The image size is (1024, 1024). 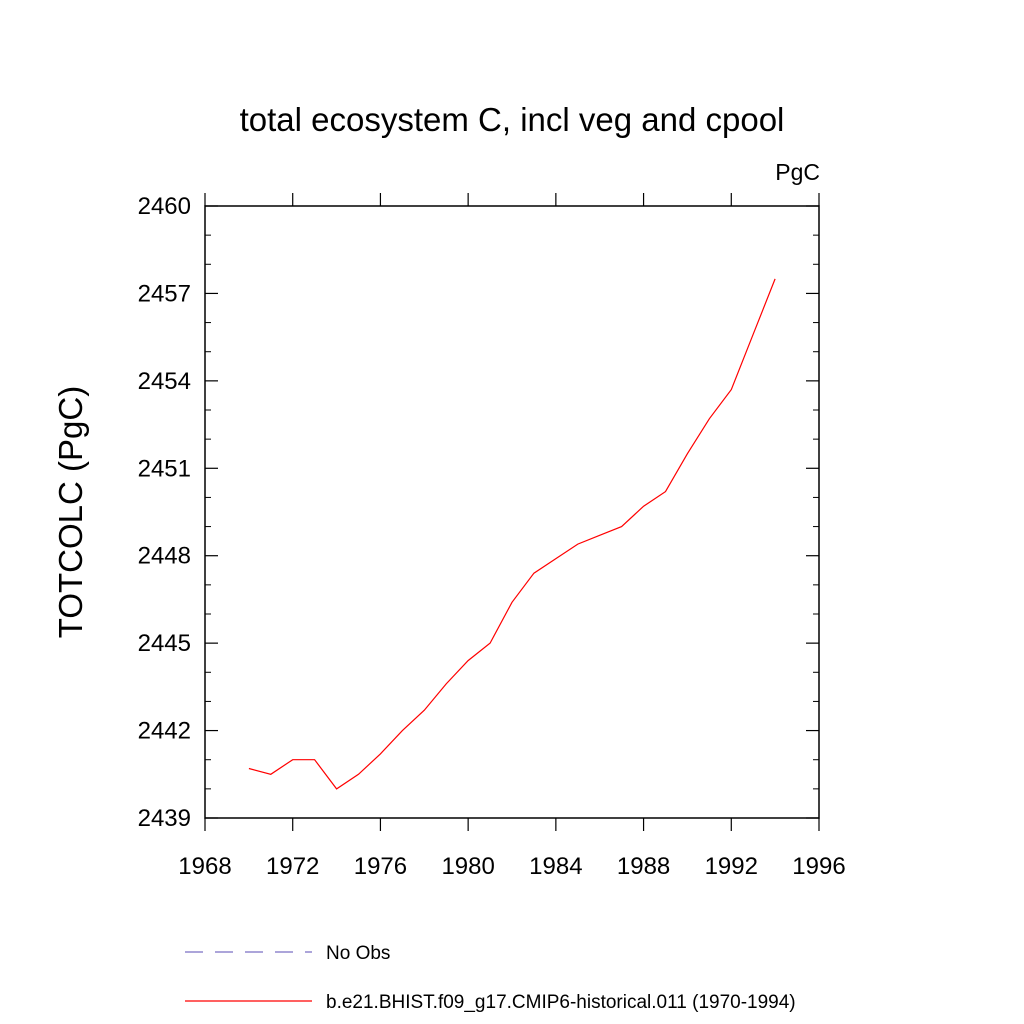 What do you see at coordinates (164, 381) in the screenshot?
I see `y-tick-label: 2454` at bounding box center [164, 381].